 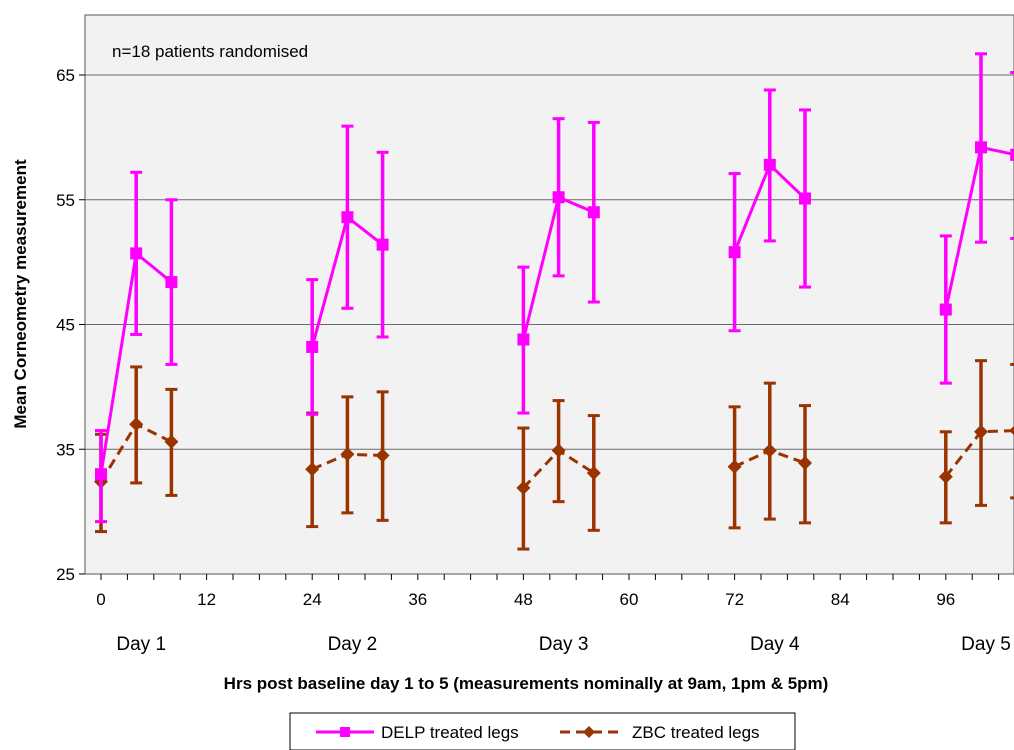 I want to click on legend: DELP treated legs ZBC treated legs, so click(x=542, y=731).